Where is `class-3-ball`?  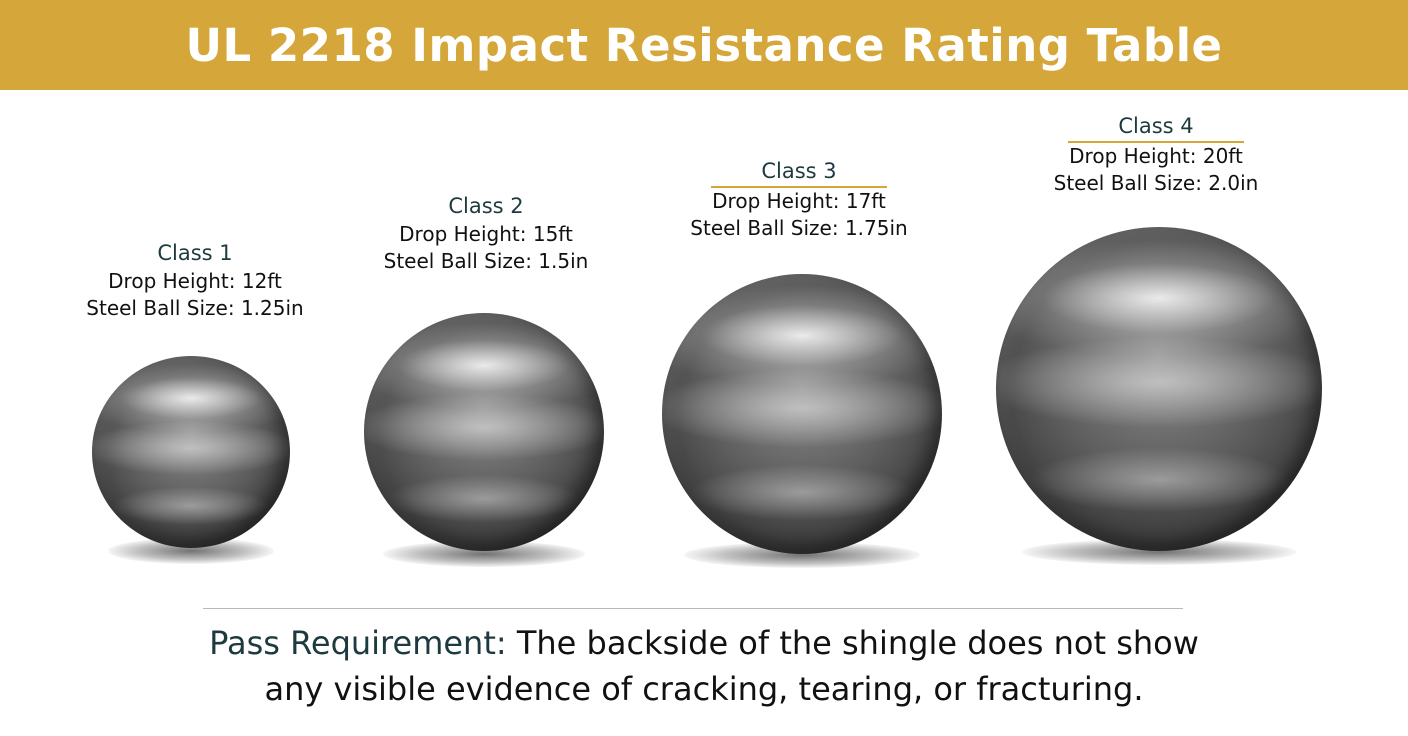 class-3-ball is located at coordinates (802, 421).